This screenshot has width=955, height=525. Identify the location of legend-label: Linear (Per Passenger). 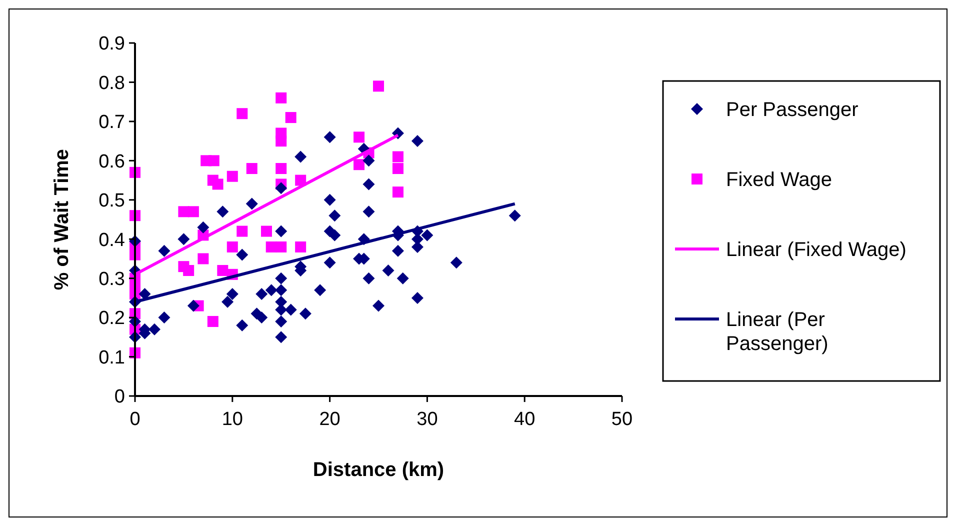
(777, 332).